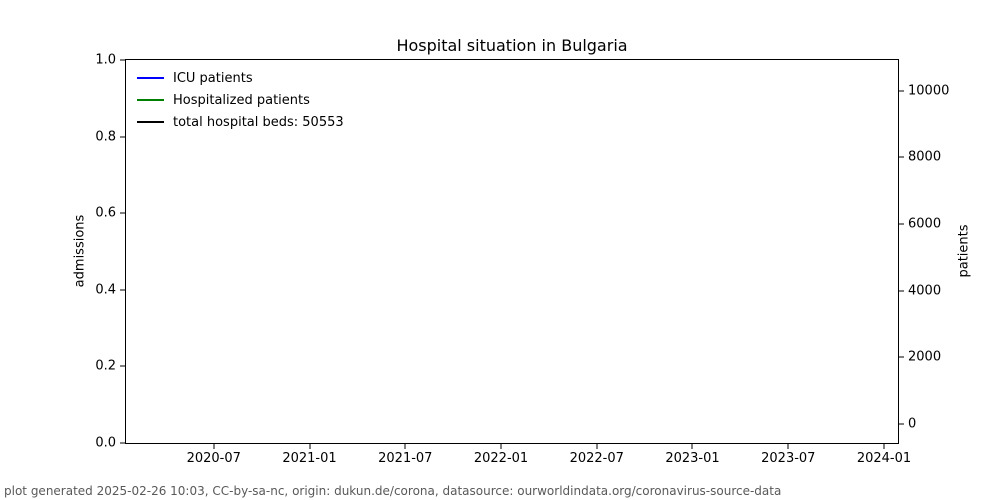  Describe the element at coordinates (105, 443) in the screenshot. I see `y-tick-label-left: 0.0` at that location.